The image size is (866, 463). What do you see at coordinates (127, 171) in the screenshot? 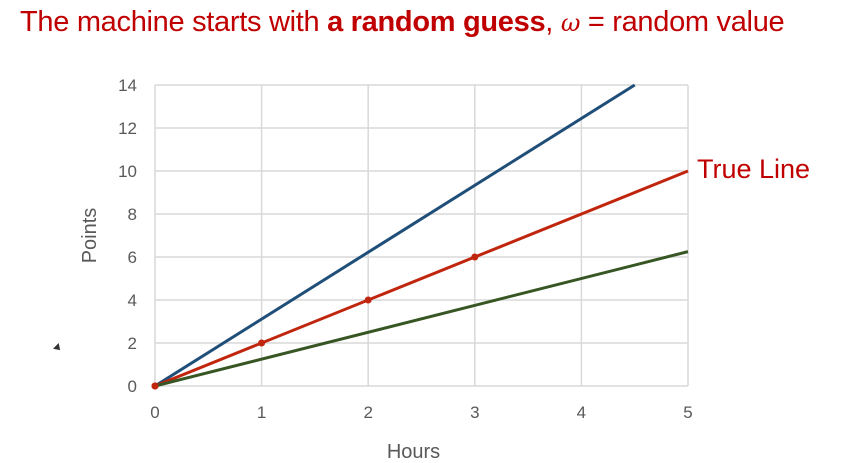
I see `y-tick-label: 10` at bounding box center [127, 171].